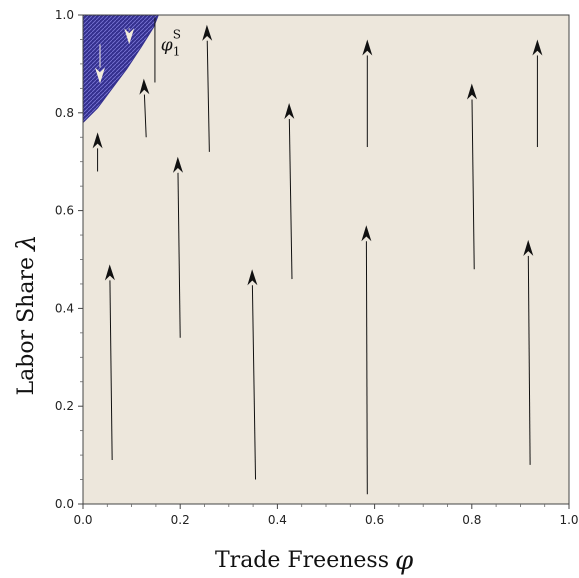 The image size is (579, 578). I want to click on y-tick-label: 0.8, so click(64, 113).